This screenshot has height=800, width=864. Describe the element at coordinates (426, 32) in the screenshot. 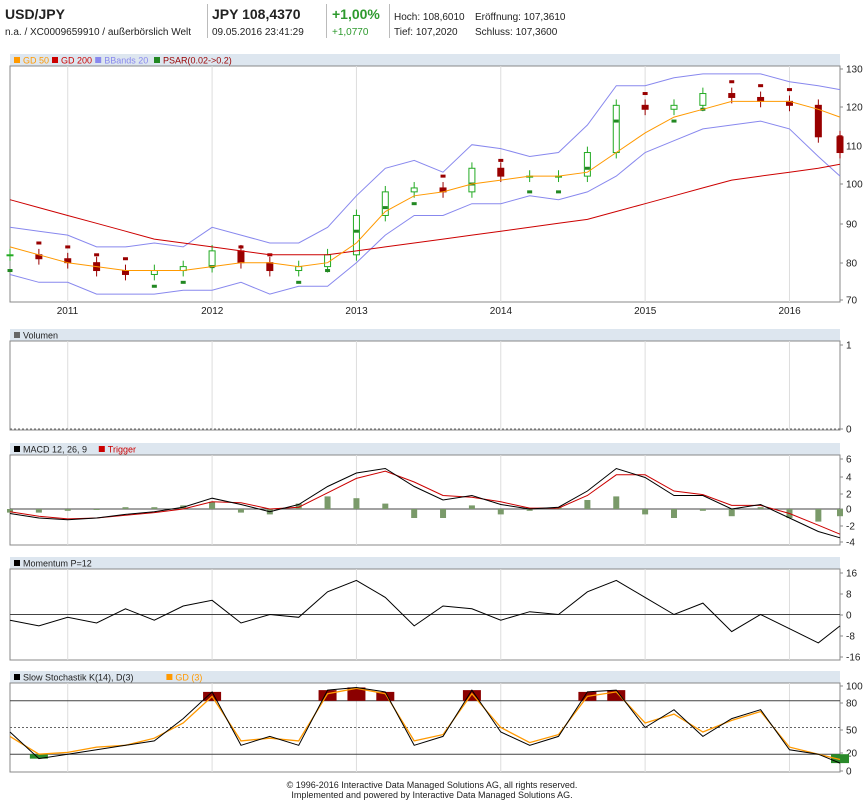

I see `low-value: Tief: 107,2020` at that location.